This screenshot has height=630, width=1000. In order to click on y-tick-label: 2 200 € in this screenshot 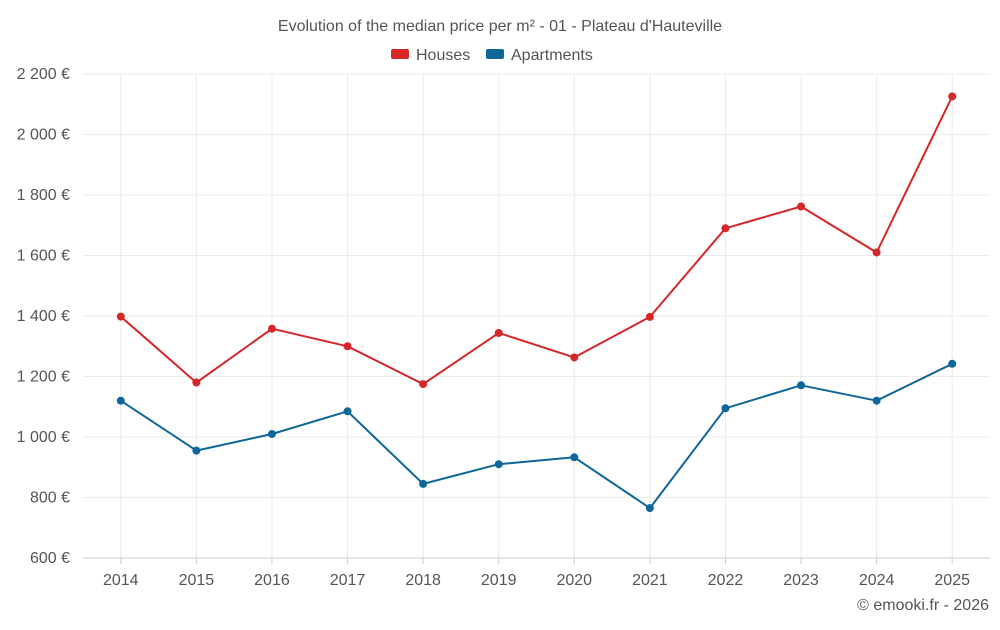, I will do `click(43, 74)`.